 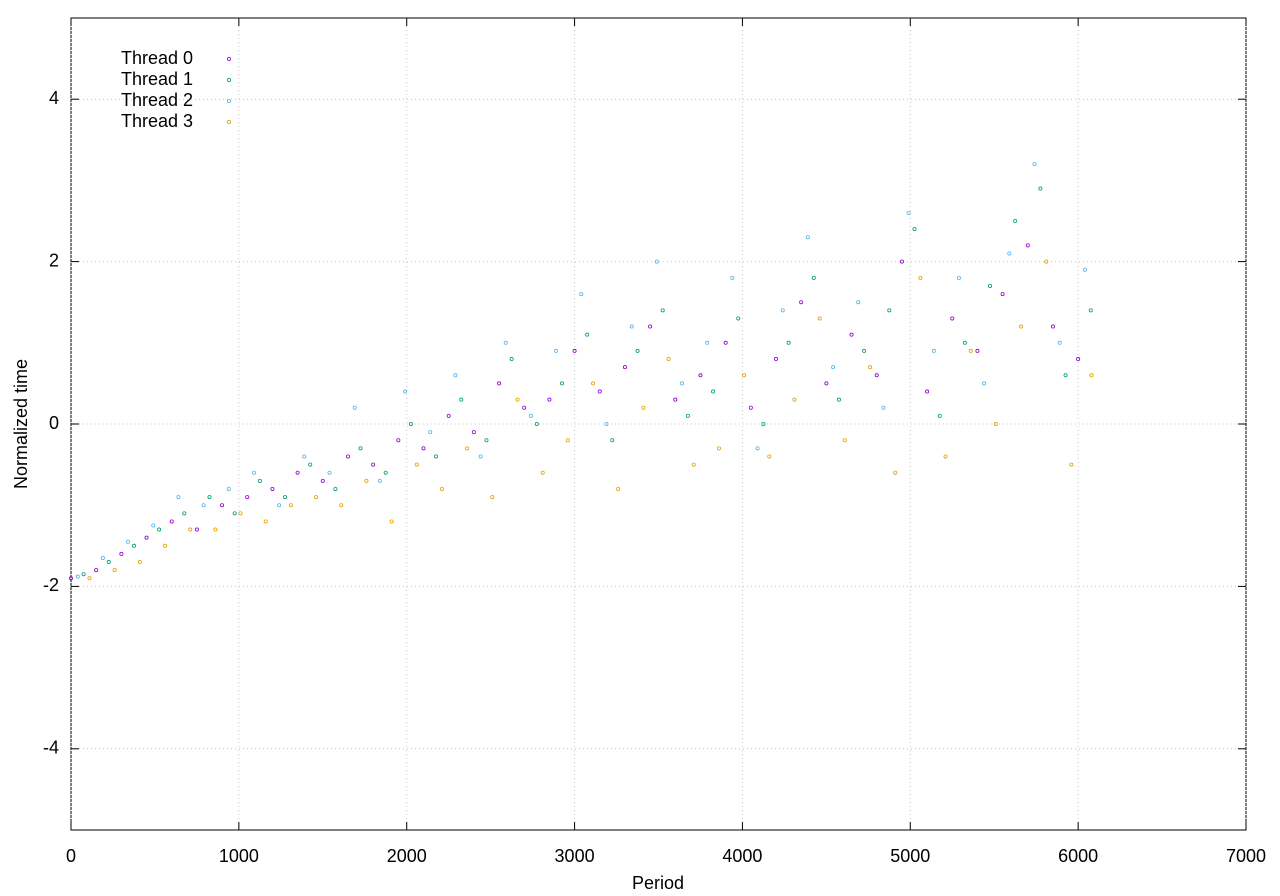 What do you see at coordinates (742, 856) in the screenshot?
I see `x-tick-label: 4000` at bounding box center [742, 856].